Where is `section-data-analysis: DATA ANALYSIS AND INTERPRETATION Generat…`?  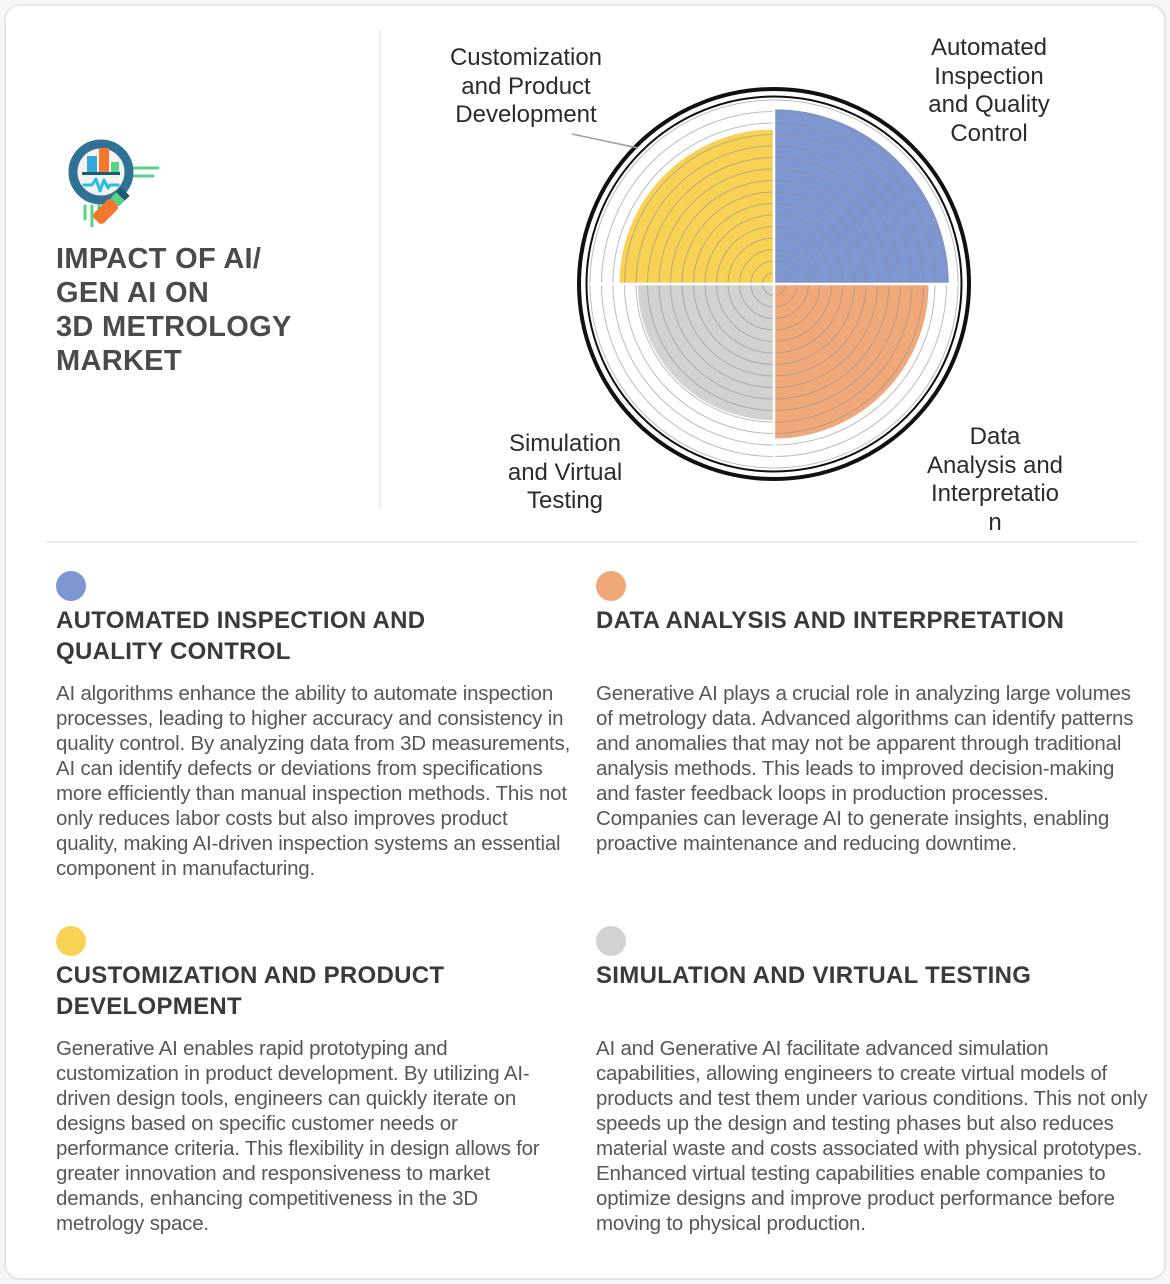 section-data-analysis: DATA ANALYSIS AND INTERPRETATION Generat… is located at coordinates (872, 743).